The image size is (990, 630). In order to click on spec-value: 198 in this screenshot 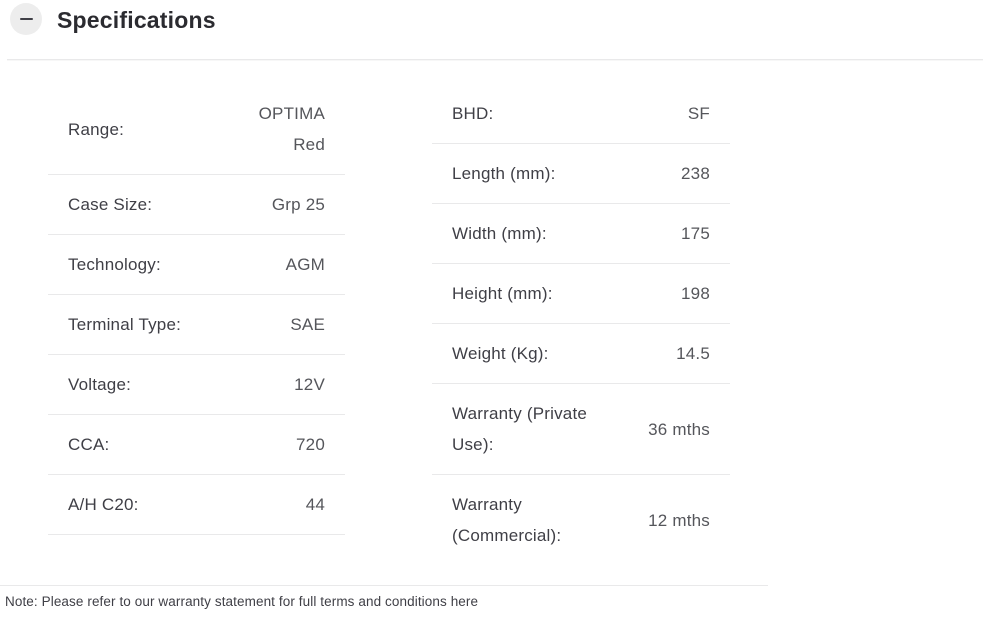, I will do `click(695, 293)`.